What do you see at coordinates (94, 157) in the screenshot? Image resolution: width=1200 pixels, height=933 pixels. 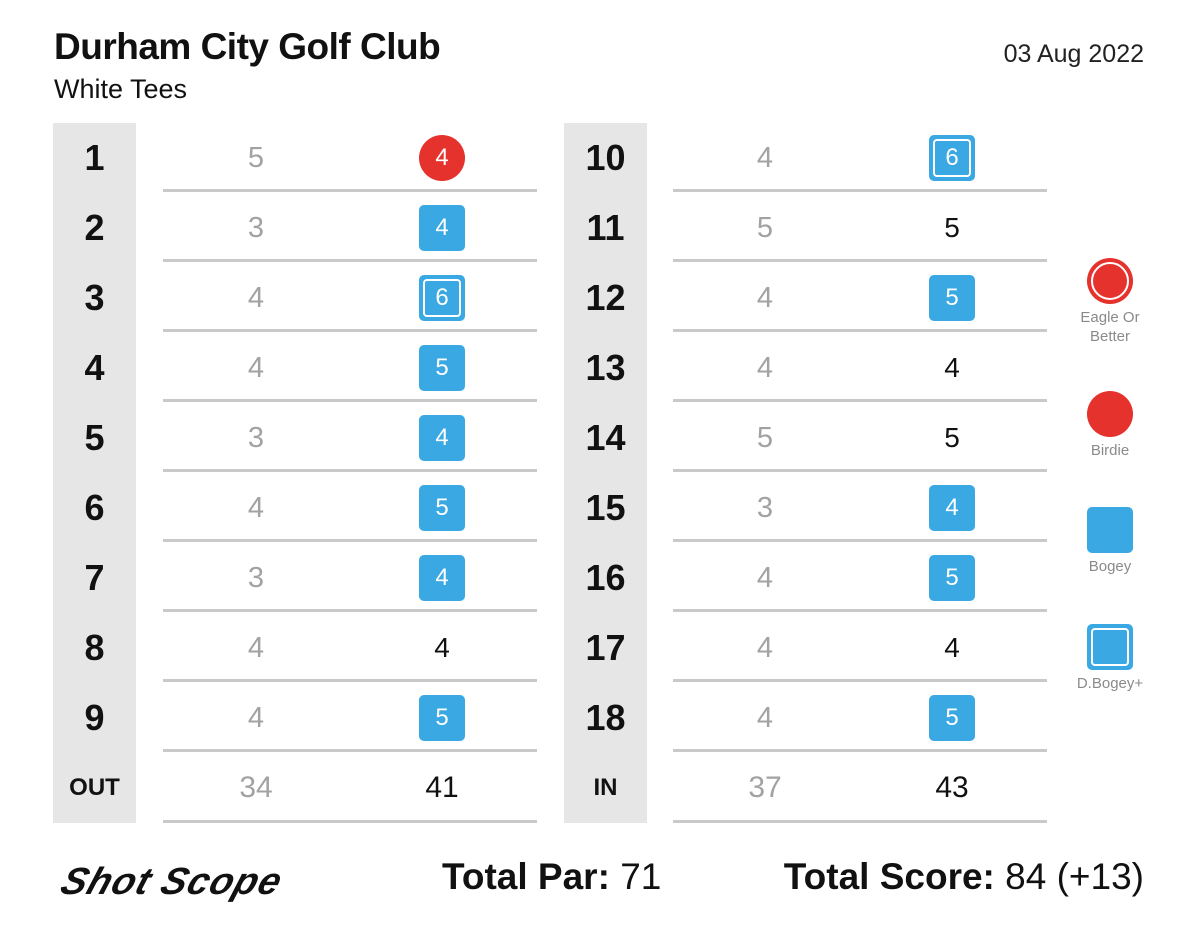 I see `hole-number: 1` at bounding box center [94, 157].